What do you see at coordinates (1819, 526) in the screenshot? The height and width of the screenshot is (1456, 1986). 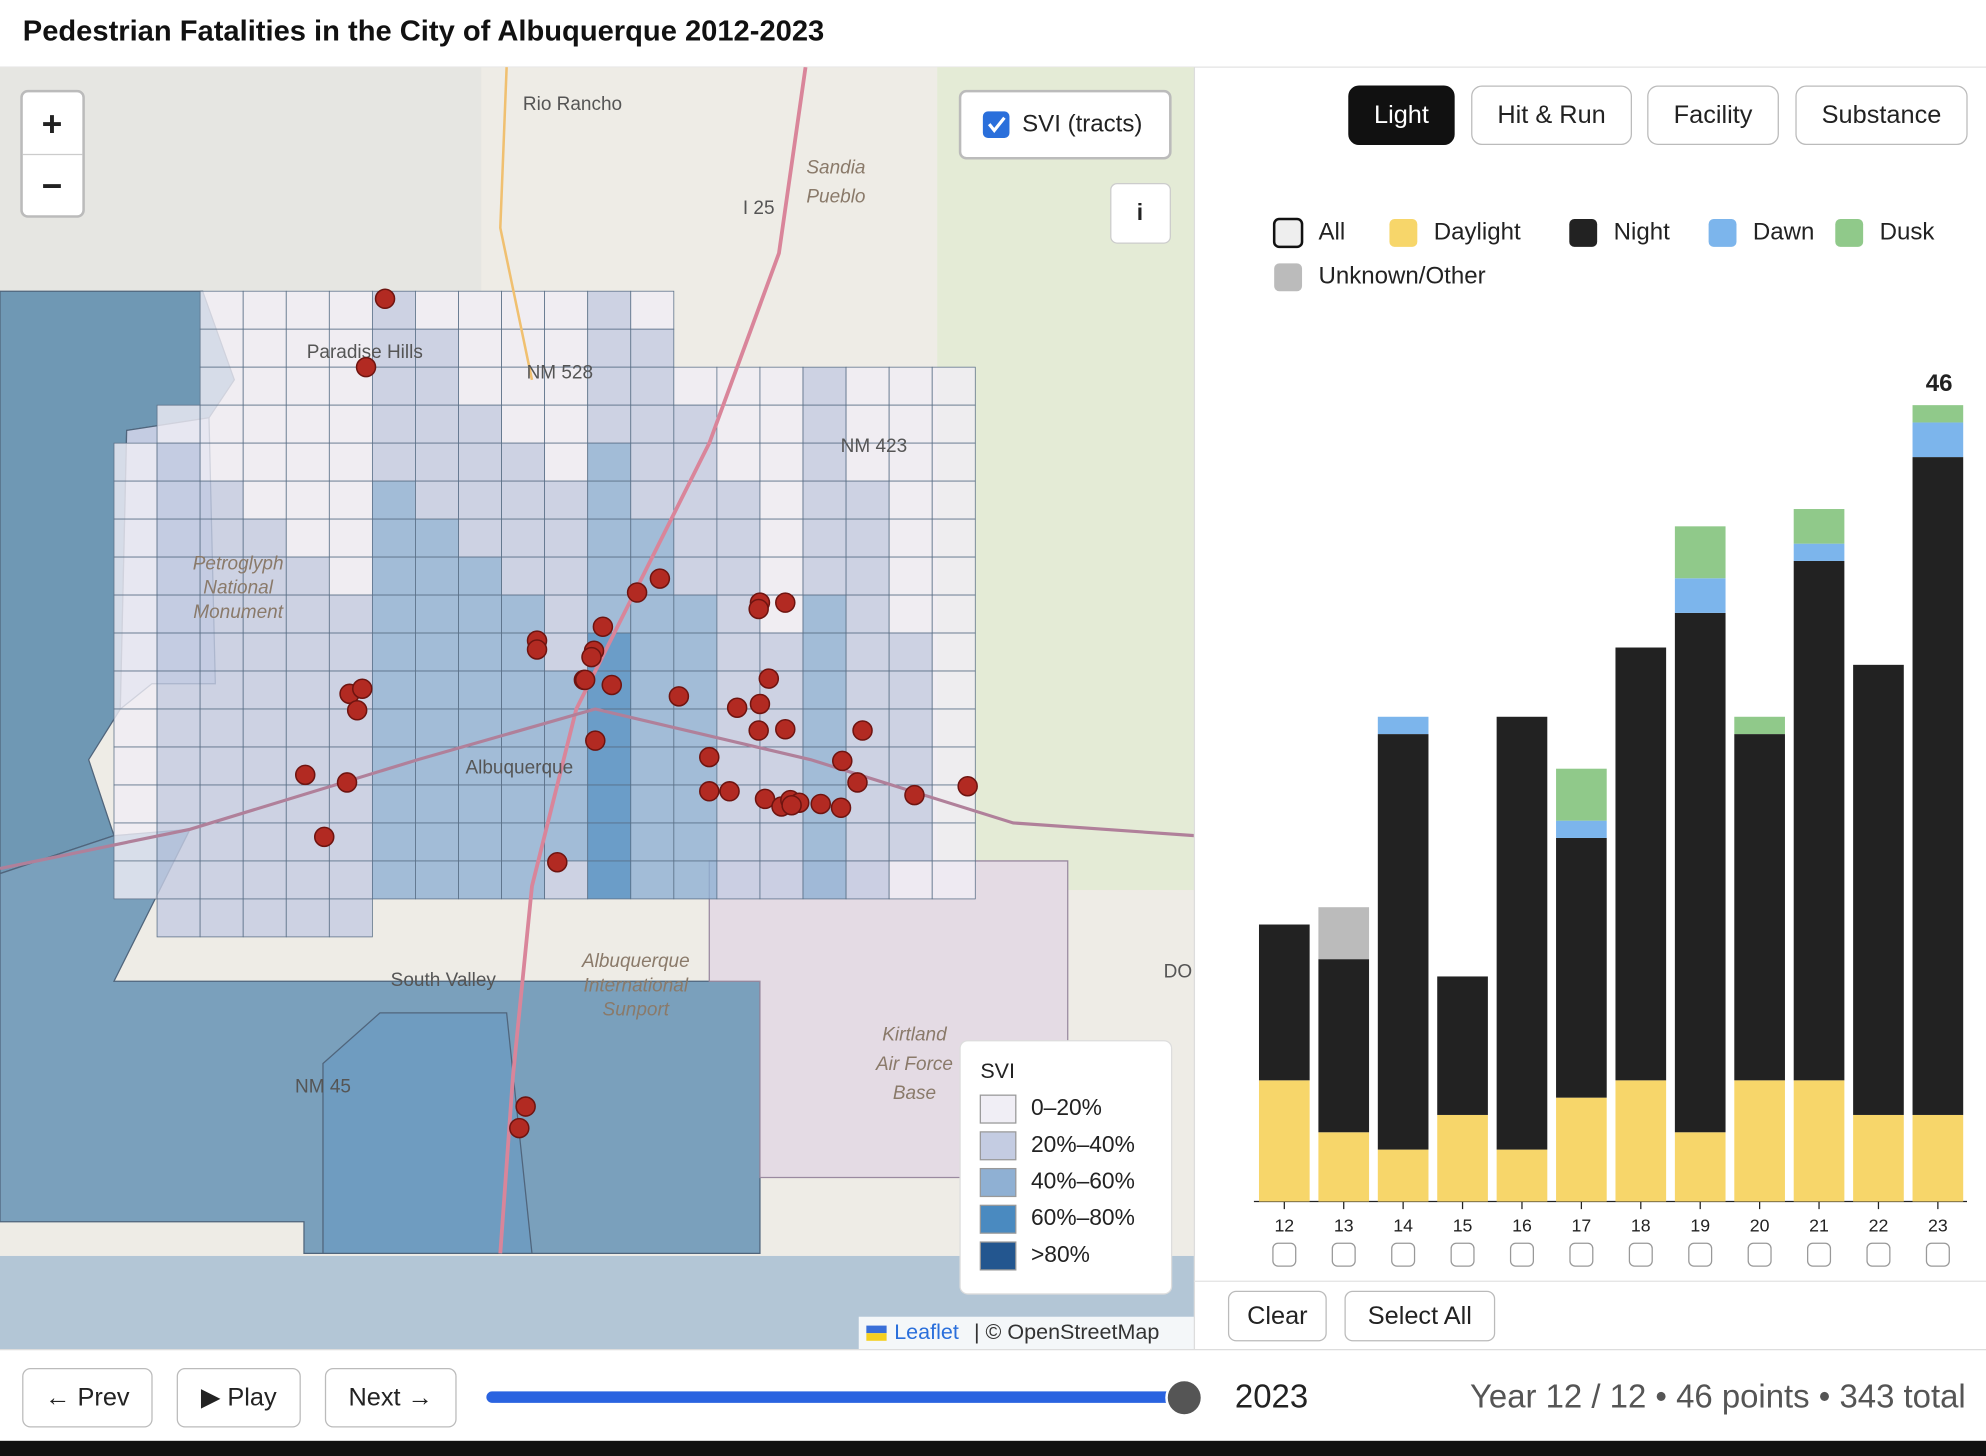 I see `bar-segment` at bounding box center [1819, 526].